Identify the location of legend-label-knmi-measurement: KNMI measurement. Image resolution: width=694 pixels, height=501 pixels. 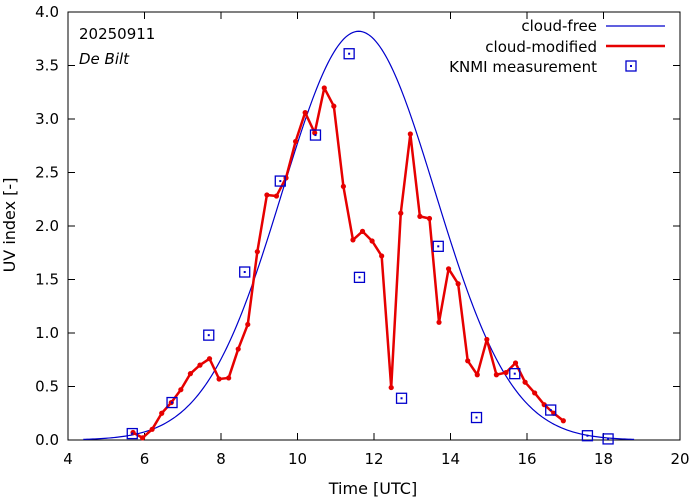
(523, 67).